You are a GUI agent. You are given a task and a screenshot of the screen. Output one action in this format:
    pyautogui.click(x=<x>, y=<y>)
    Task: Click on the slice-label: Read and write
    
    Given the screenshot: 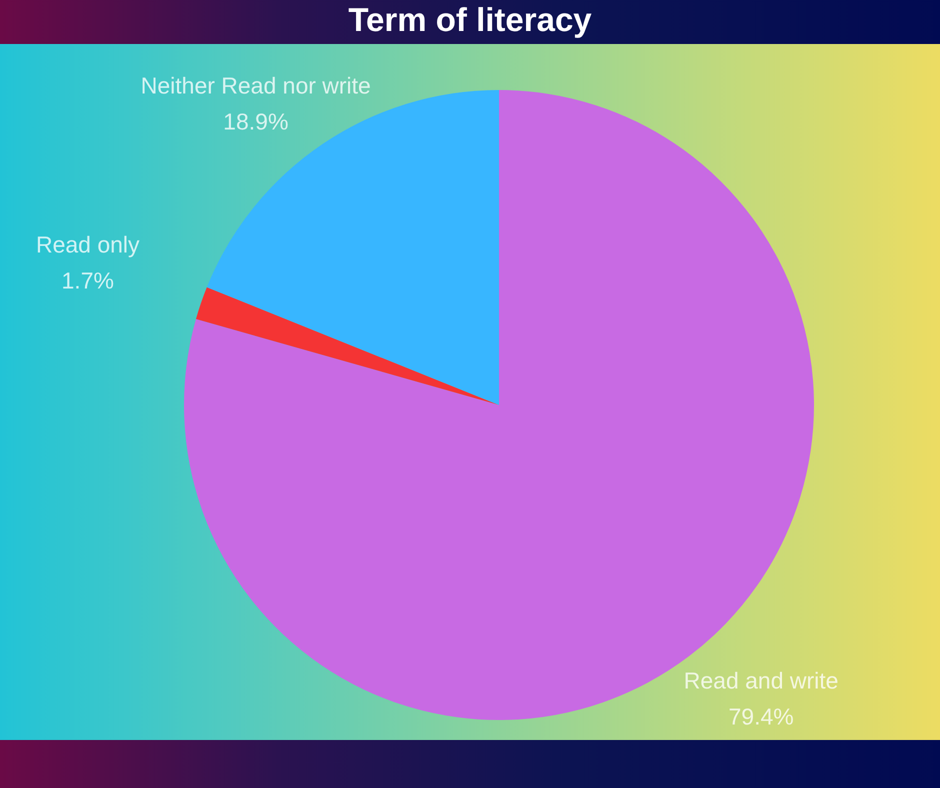 What is the action you would take?
    pyautogui.click(x=761, y=680)
    